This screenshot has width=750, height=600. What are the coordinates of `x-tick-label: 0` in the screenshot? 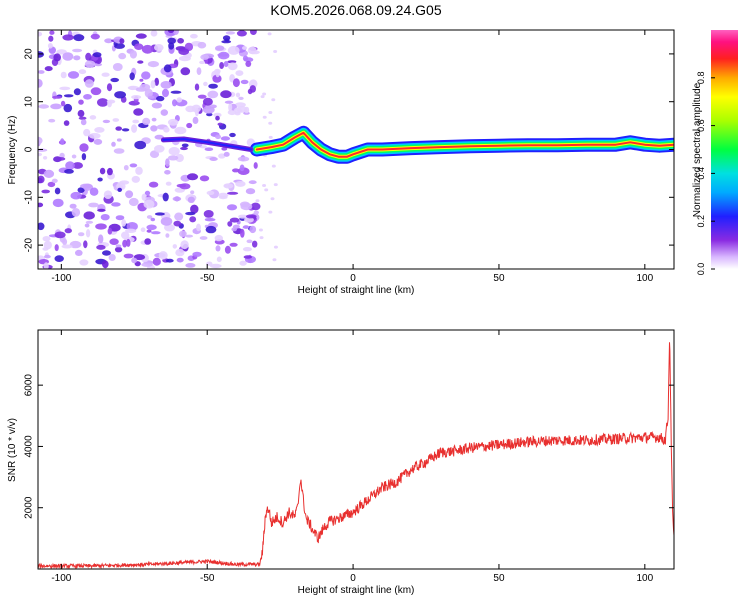 It's located at (353, 578).